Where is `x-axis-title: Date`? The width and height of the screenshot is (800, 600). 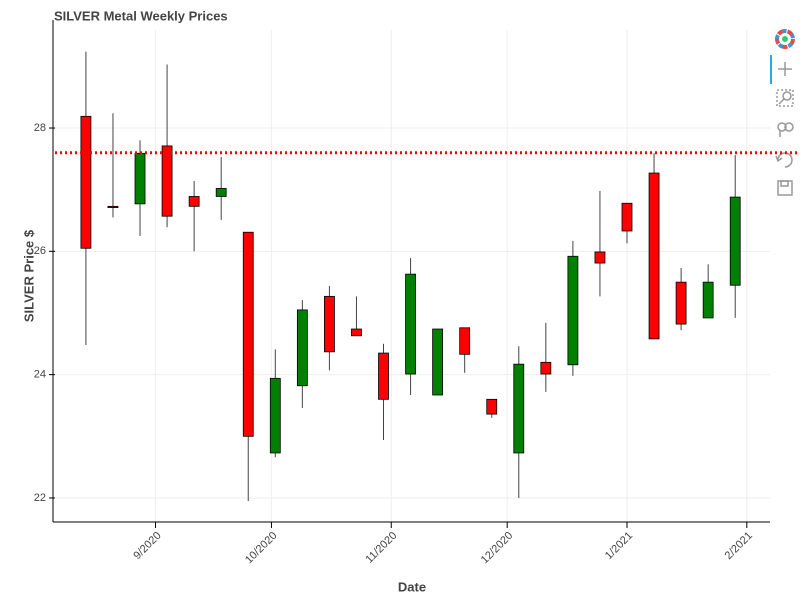
x-axis-title: Date is located at coordinates (412, 586).